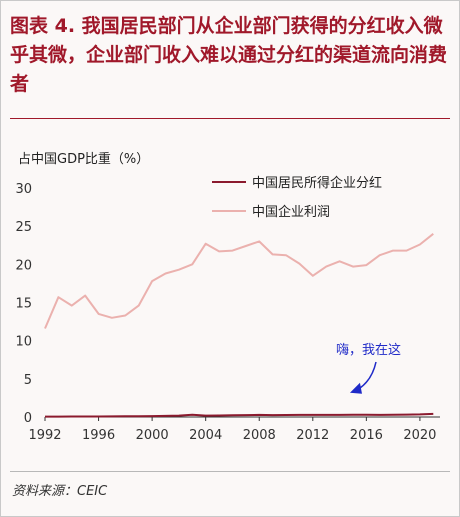 This screenshot has height=517, width=460. Describe the element at coordinates (23, 265) in the screenshot. I see `y-tick-label: 20` at that location.